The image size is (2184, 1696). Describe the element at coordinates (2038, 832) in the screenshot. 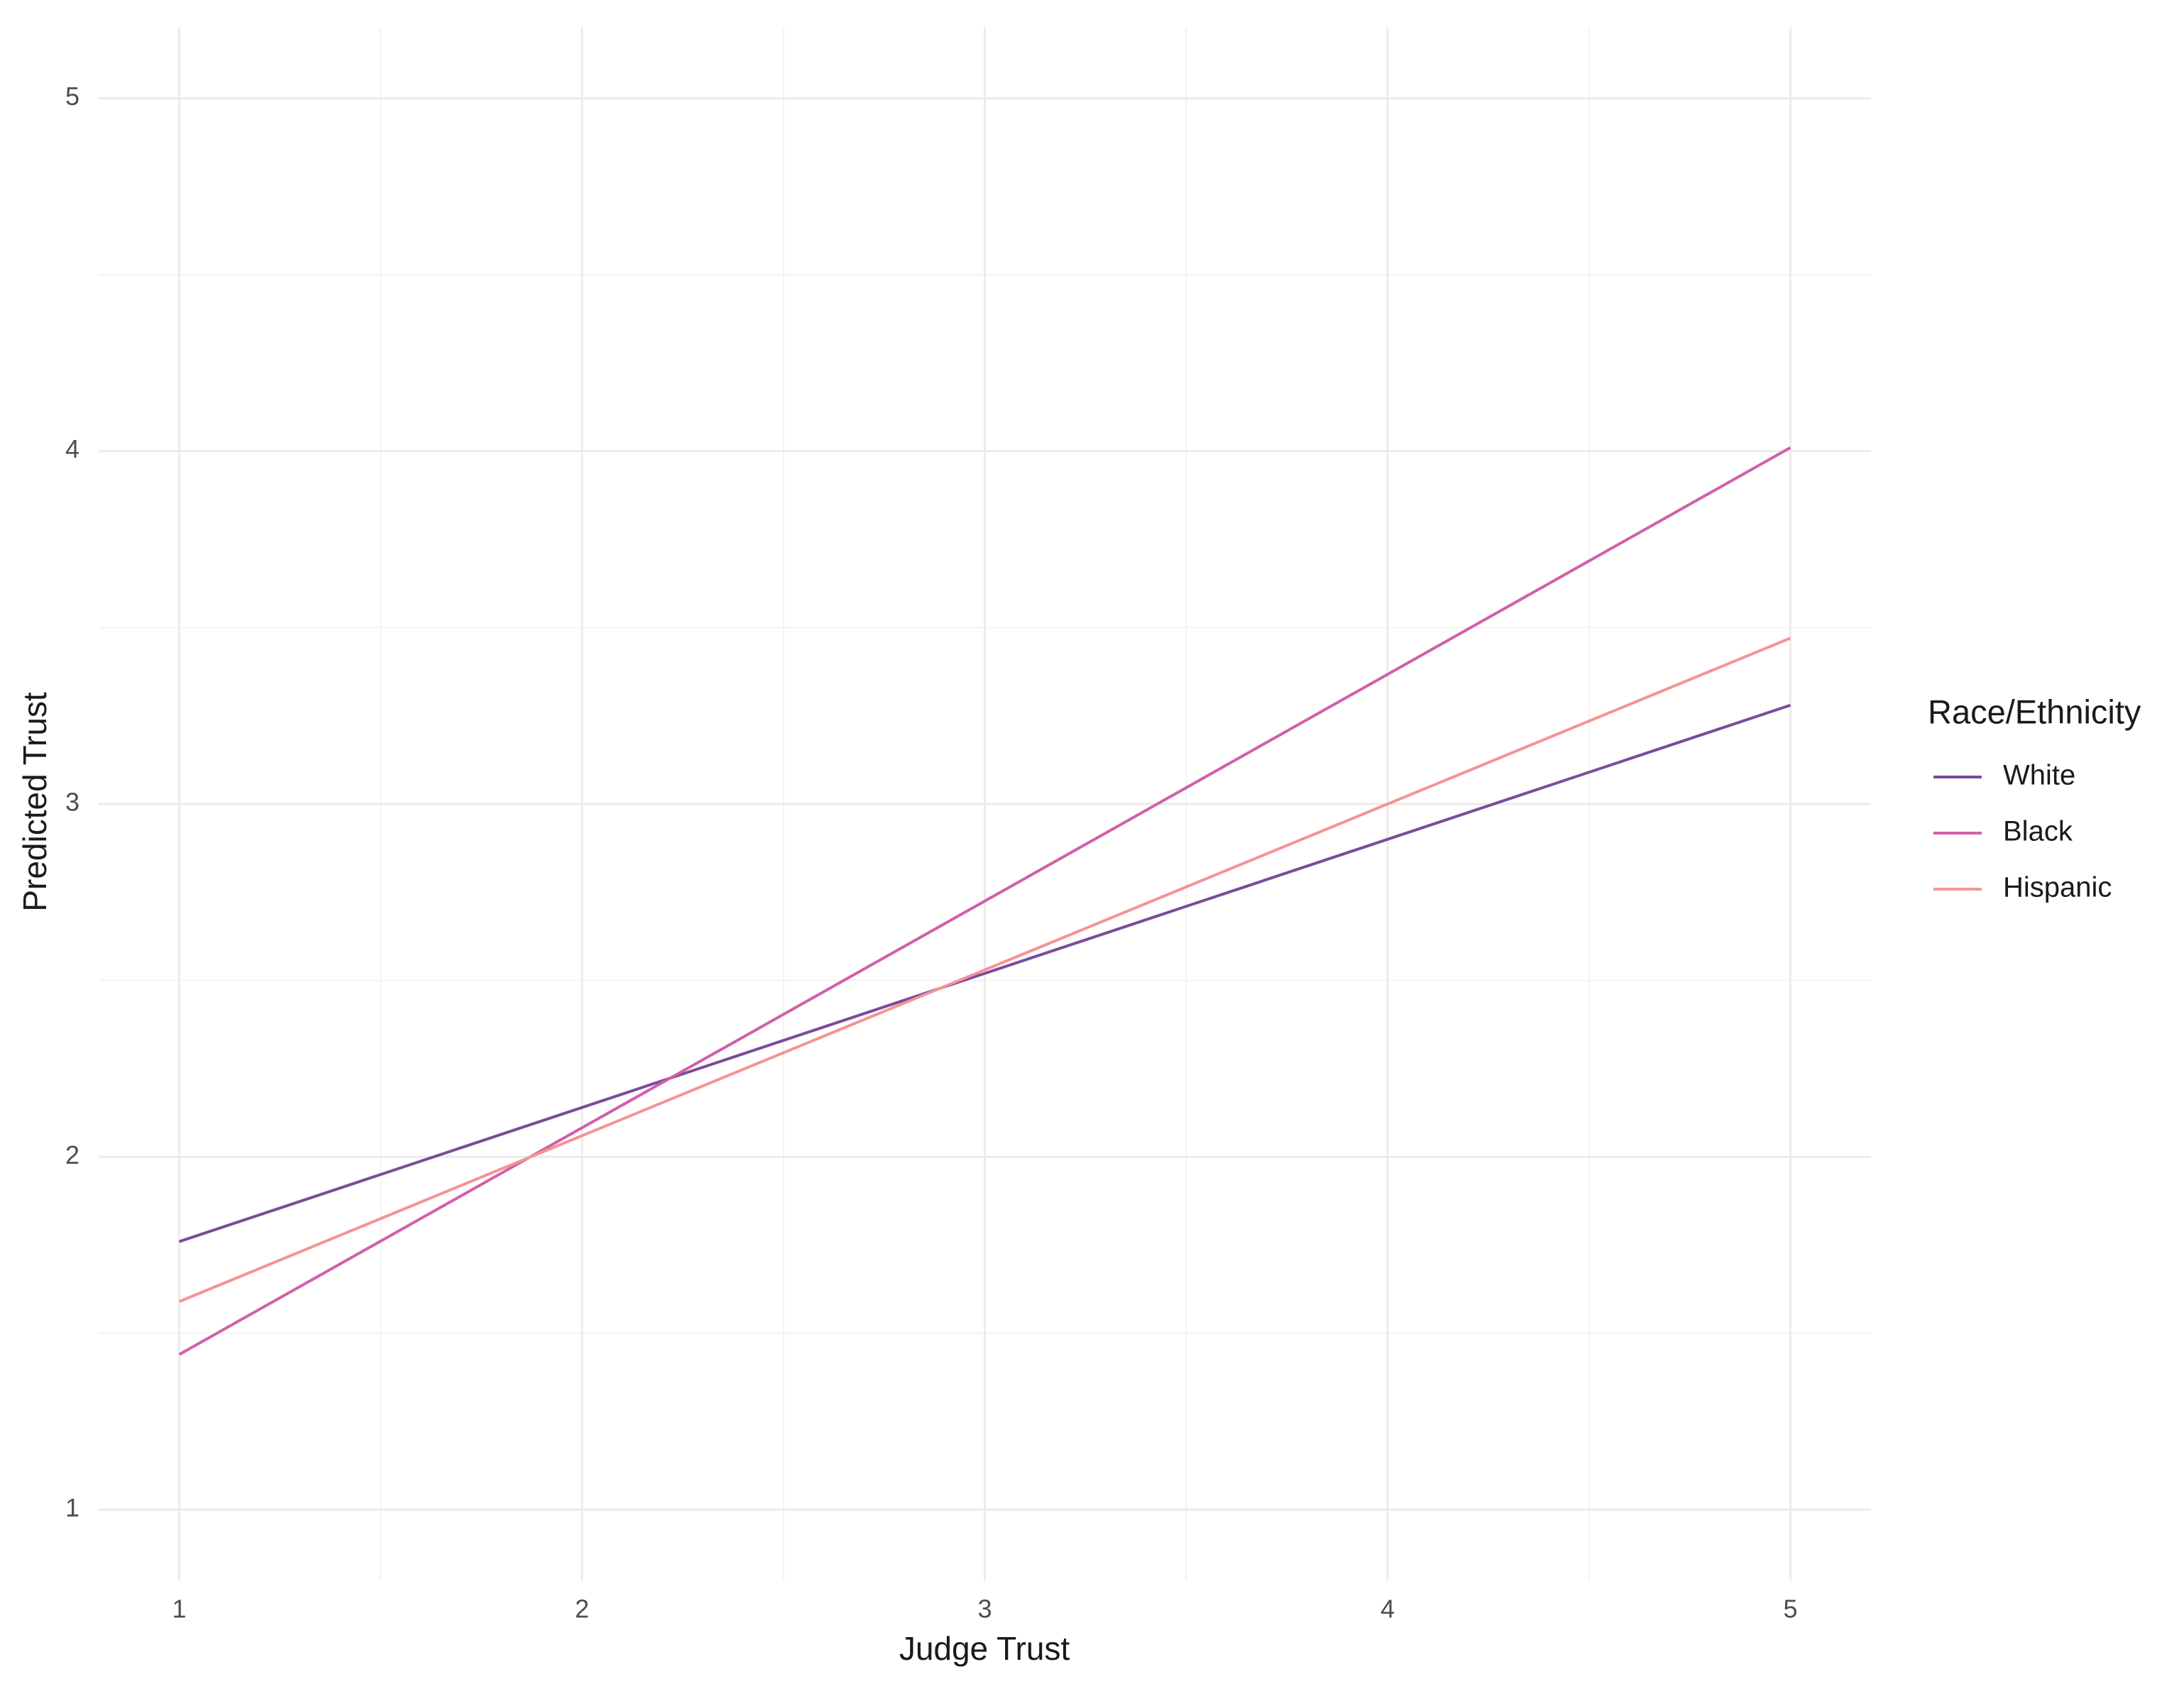

I see `legend-label: Black` at that location.